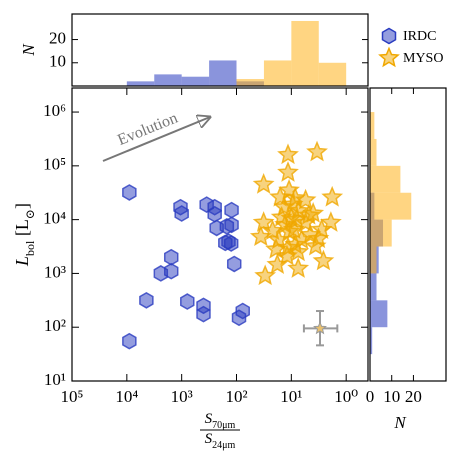  What do you see at coordinates (419, 36) in the screenshot?
I see `legend-label: IRDC` at bounding box center [419, 36].